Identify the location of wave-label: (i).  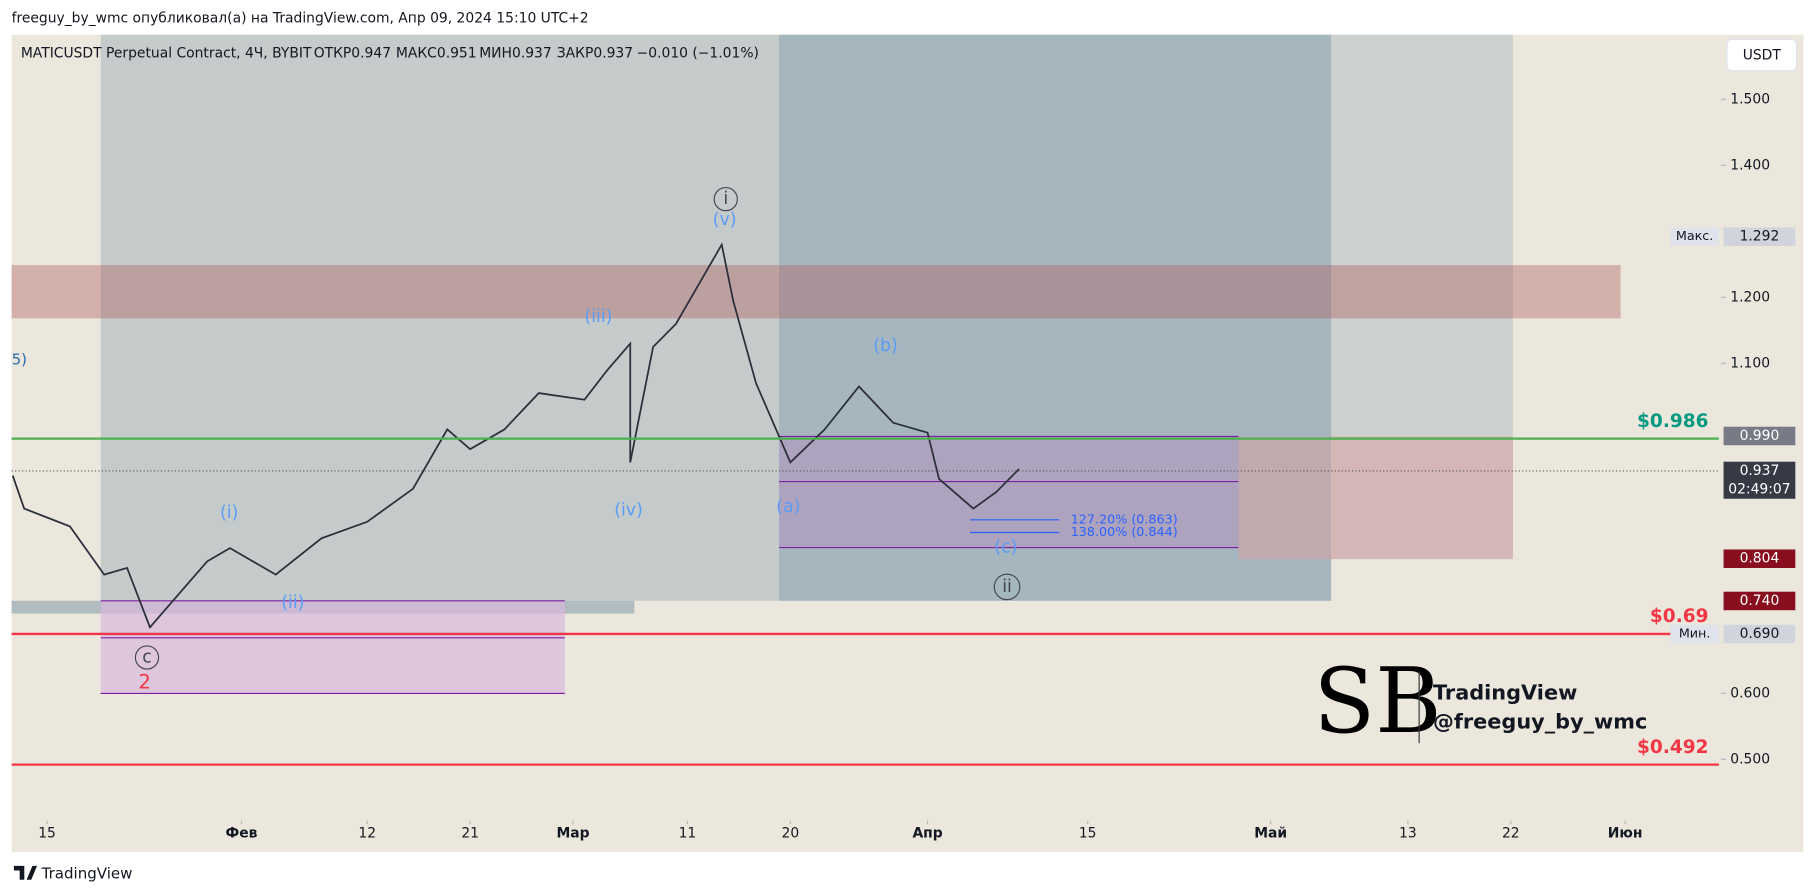
(229, 513).